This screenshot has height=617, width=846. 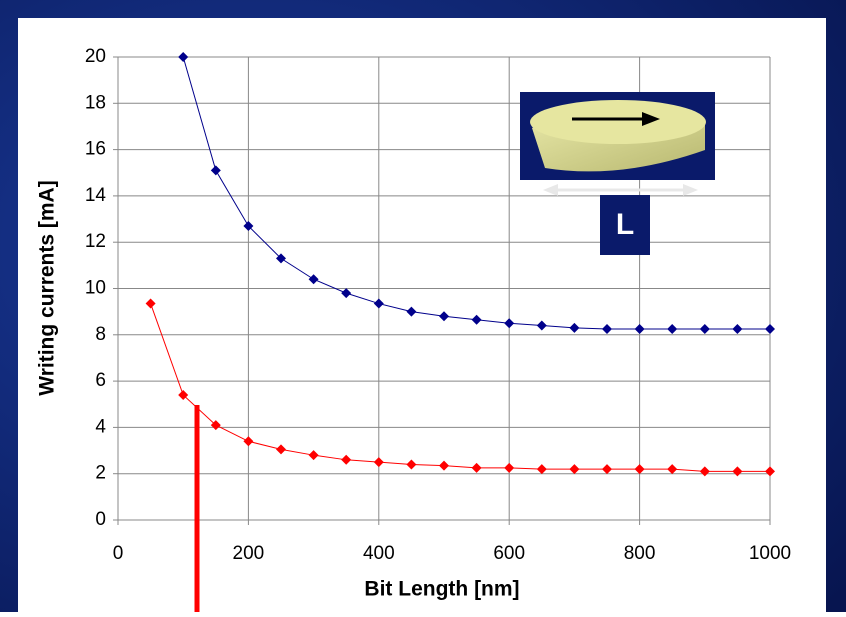 What do you see at coordinates (617, 173) in the screenshot?
I see `inset: L` at bounding box center [617, 173].